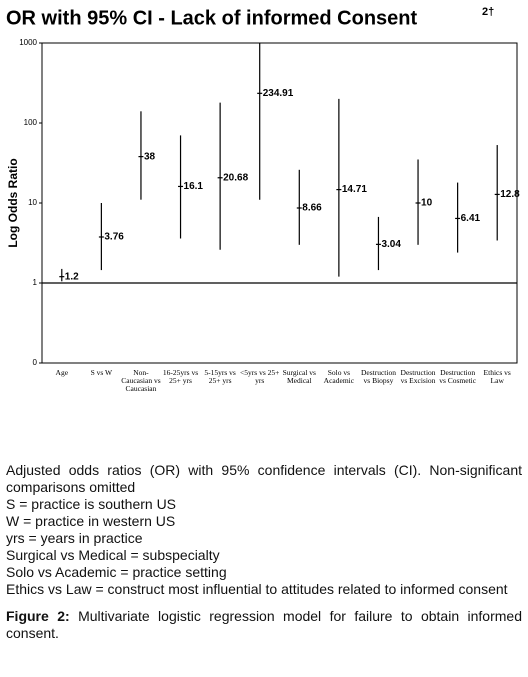 Image resolution: width=528 pixels, height=677 pixels. I want to click on value-label: 6.41, so click(471, 218).